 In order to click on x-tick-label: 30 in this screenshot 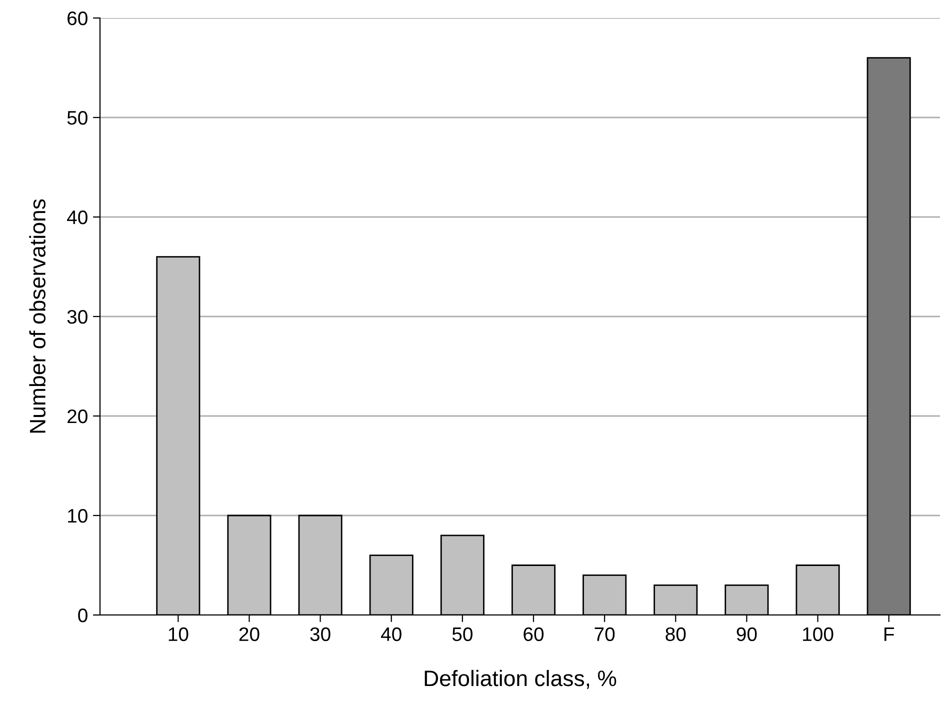, I will do `click(320, 634)`.